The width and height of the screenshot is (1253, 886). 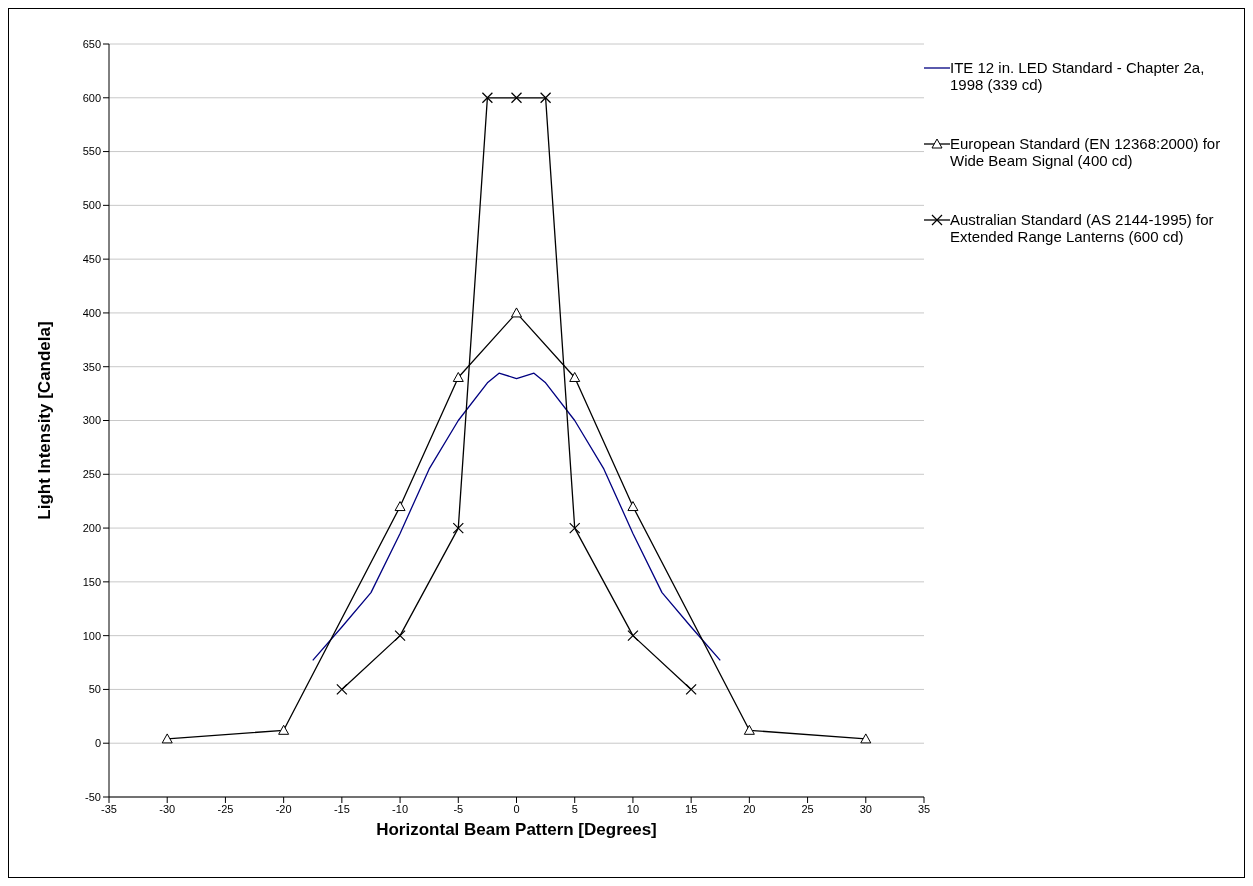 What do you see at coordinates (91, 420) in the screenshot?
I see `y-tick-label: 300` at bounding box center [91, 420].